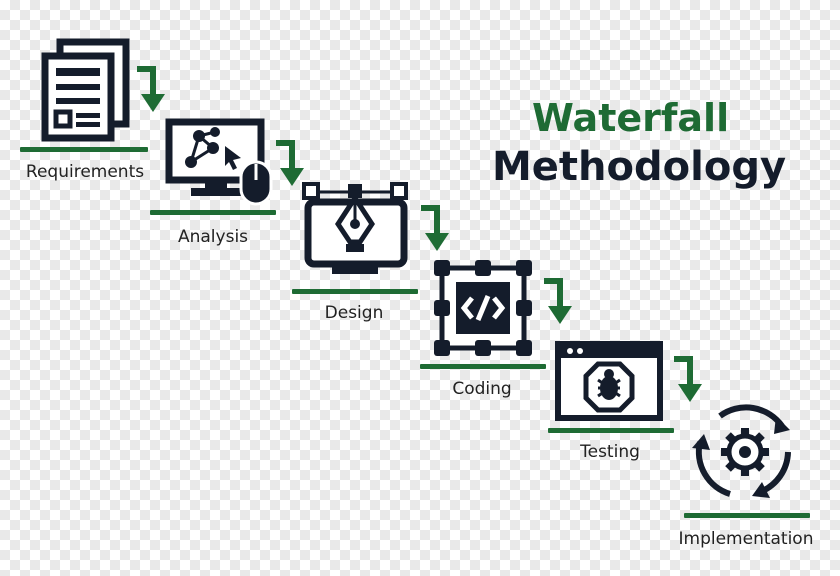 The height and width of the screenshot is (576, 840). Describe the element at coordinates (741, 451) in the screenshot. I see `gear-cycle-icon` at that location.